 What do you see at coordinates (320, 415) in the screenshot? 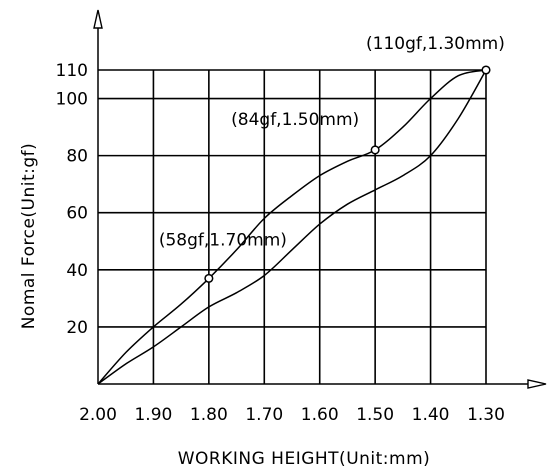
I see `x-tick-label: 1.60` at bounding box center [320, 415].